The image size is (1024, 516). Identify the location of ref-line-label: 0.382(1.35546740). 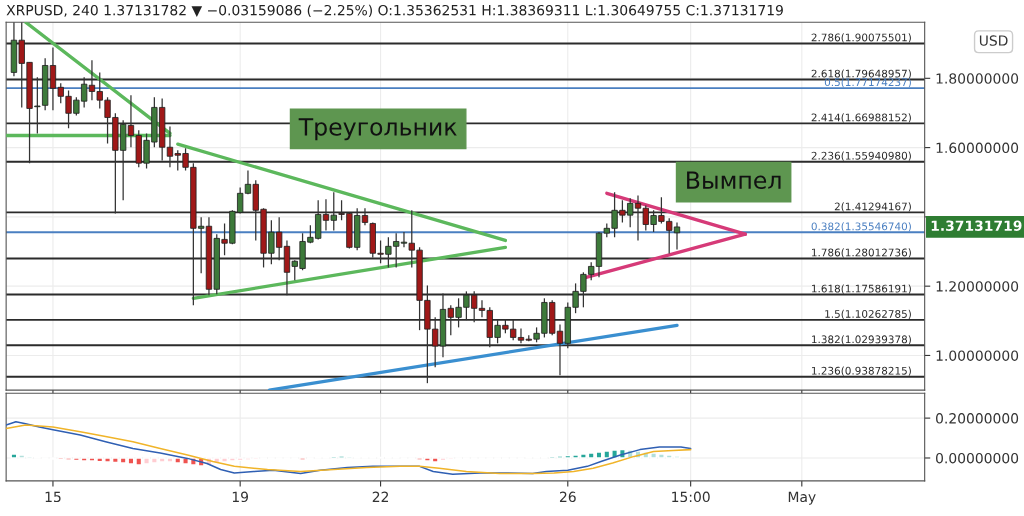
(861, 227).